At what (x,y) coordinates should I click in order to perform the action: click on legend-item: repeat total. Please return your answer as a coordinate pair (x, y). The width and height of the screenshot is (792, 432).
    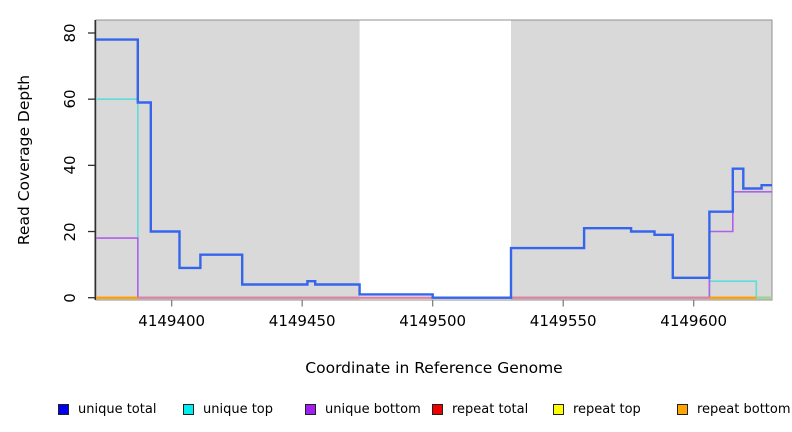
    Looking at the image, I should click on (480, 409).